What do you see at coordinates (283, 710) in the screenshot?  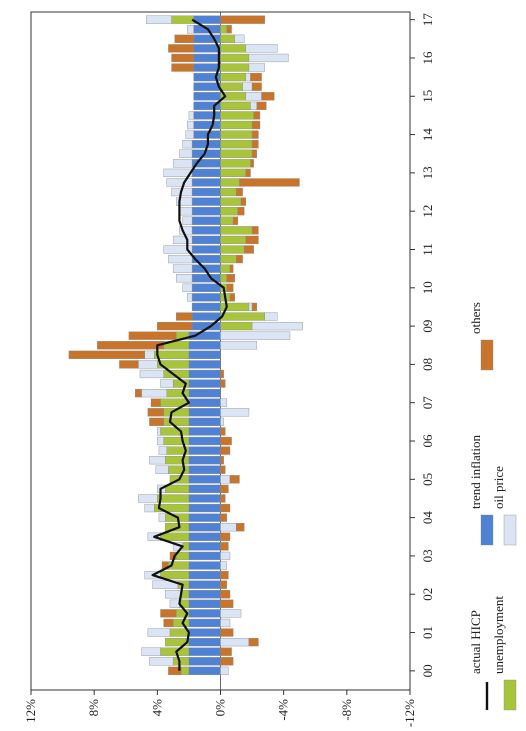 I see `value-tick-label: -4%` at bounding box center [283, 710].